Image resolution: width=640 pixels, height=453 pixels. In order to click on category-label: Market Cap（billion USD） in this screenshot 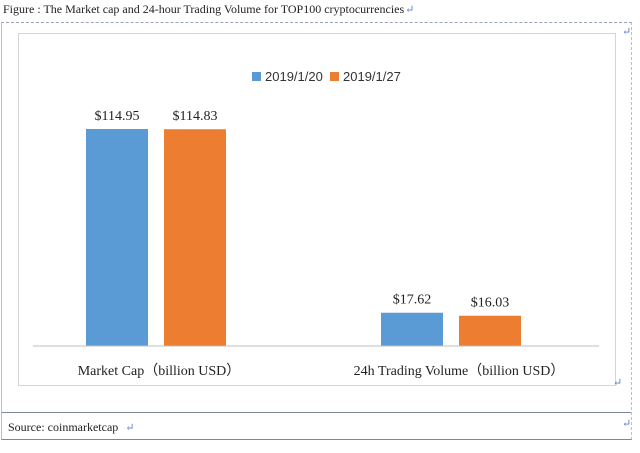, I will do `click(159, 371)`.